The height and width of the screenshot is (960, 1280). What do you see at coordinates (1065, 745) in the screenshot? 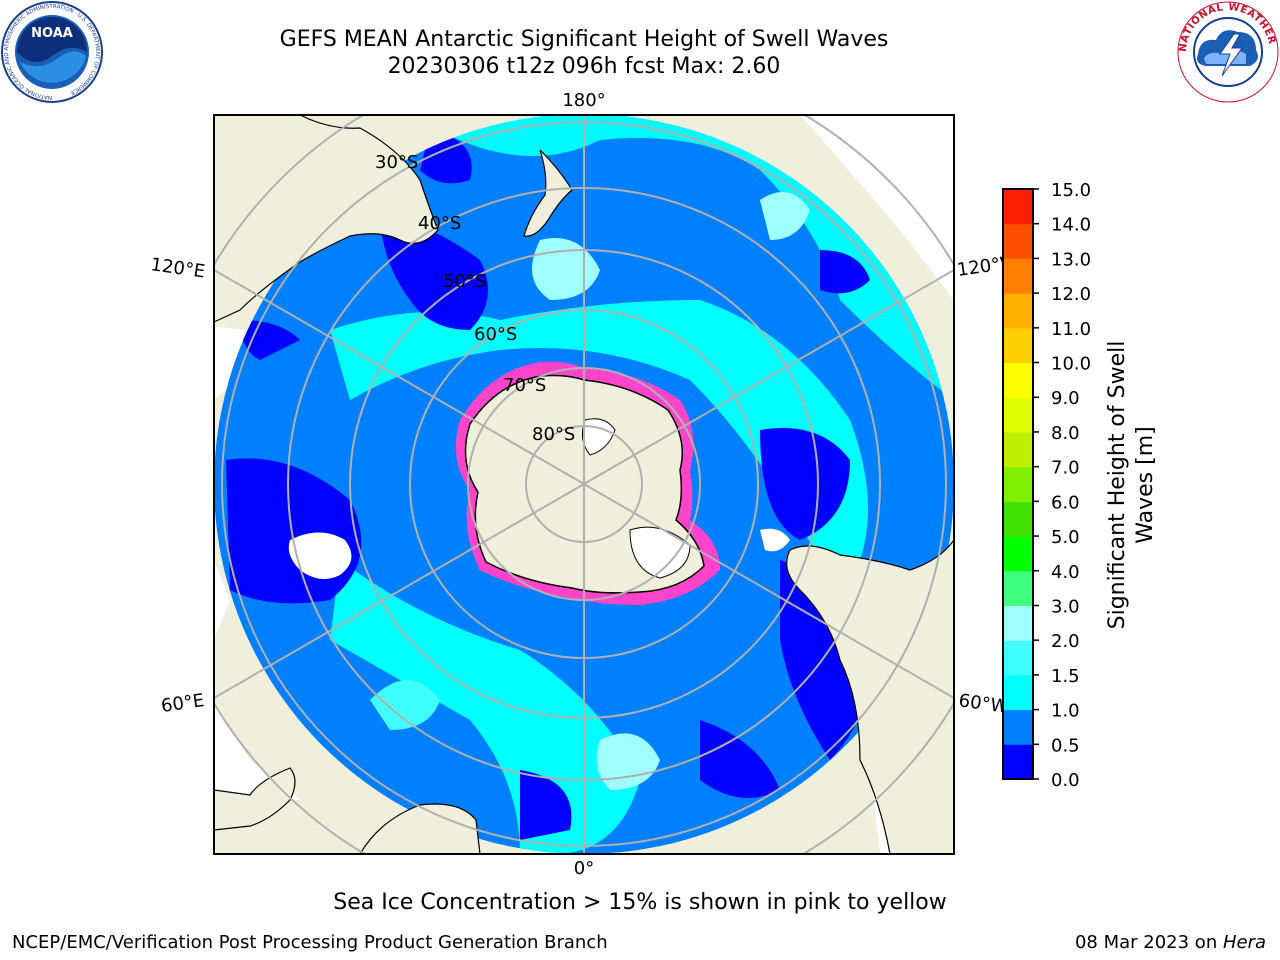
I see `colorbar-tick-label: 0.5` at bounding box center [1065, 745].